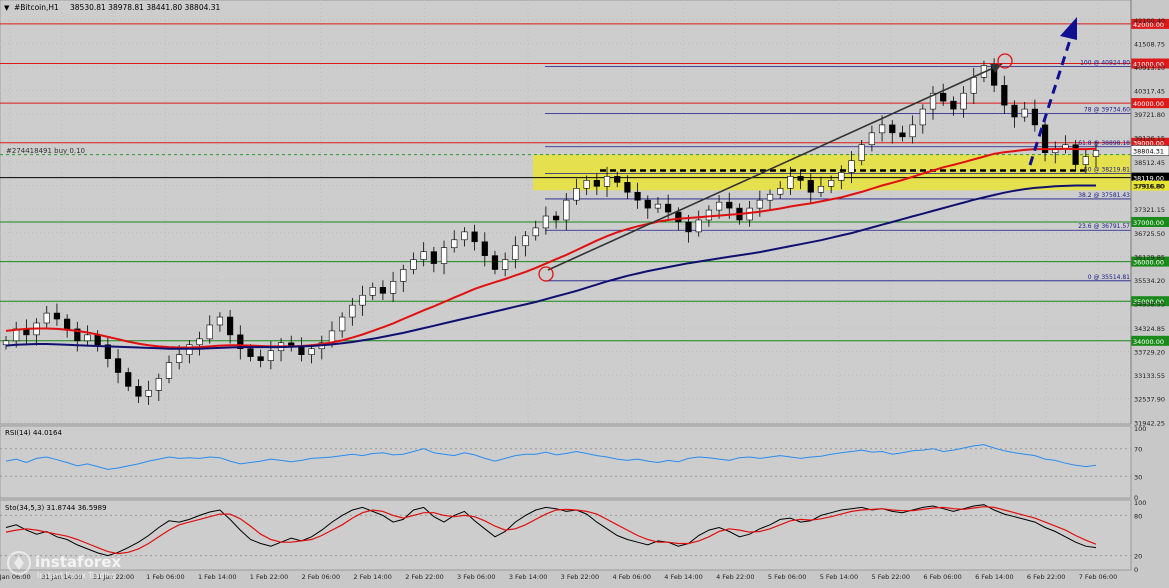  What do you see at coordinates (1149, 68) in the screenshot?
I see `price-tick-label: 40913.10` at bounding box center [1149, 68].